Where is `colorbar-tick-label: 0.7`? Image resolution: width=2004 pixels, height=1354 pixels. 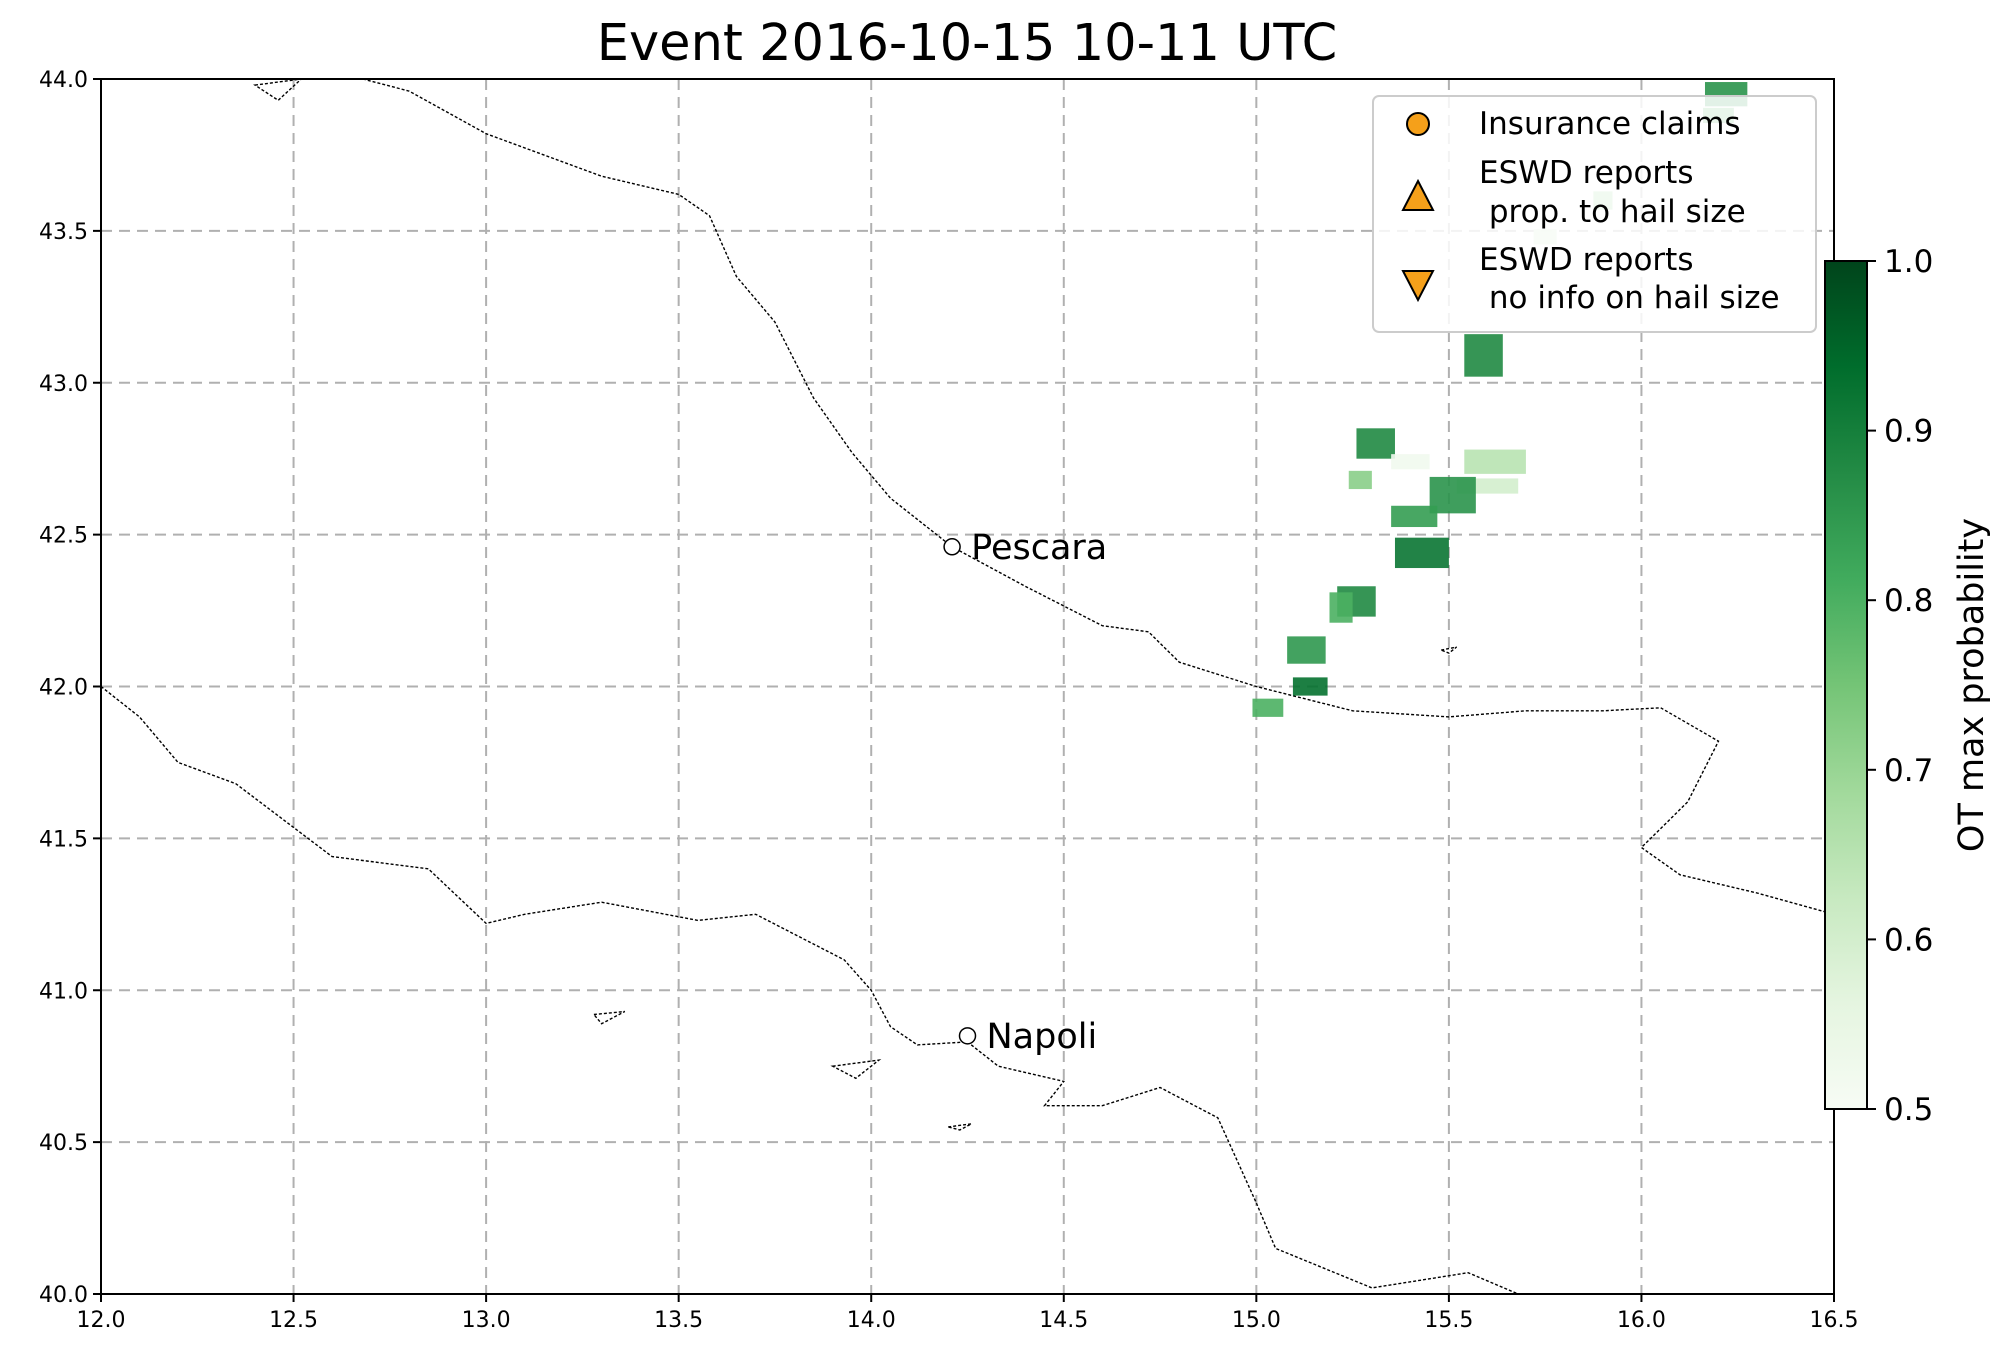 colorbar-tick-label: 0.7 is located at coordinates (1908, 771).